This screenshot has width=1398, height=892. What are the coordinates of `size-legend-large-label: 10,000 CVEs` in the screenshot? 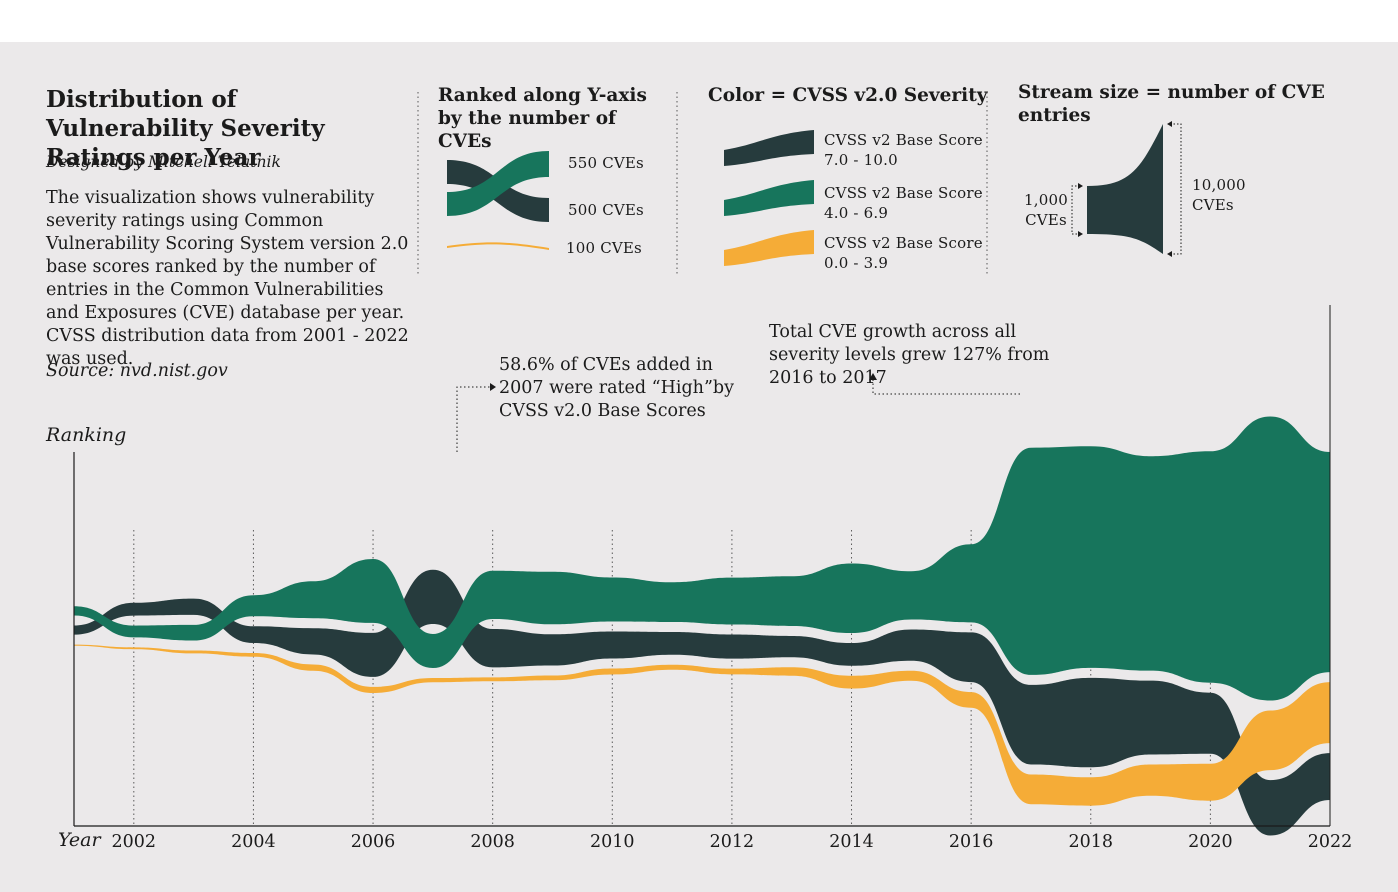 It's located at (1219, 195).